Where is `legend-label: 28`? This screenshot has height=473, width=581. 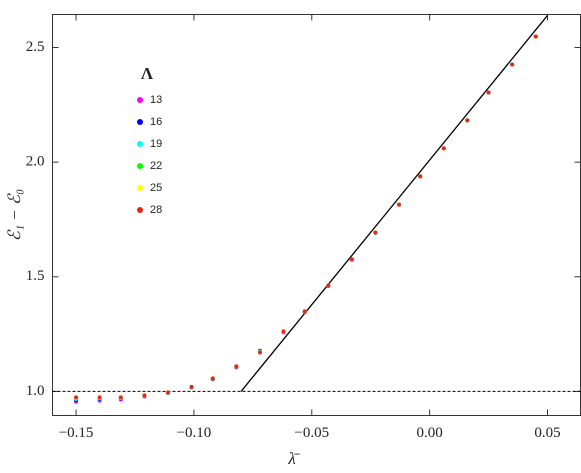 legend-label: 28 is located at coordinates (156, 210).